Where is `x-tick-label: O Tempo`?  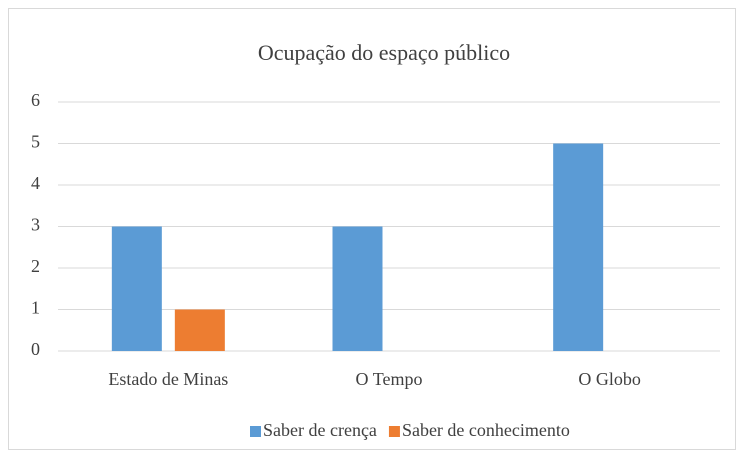
x-tick-label: O Tempo is located at coordinates (389, 379).